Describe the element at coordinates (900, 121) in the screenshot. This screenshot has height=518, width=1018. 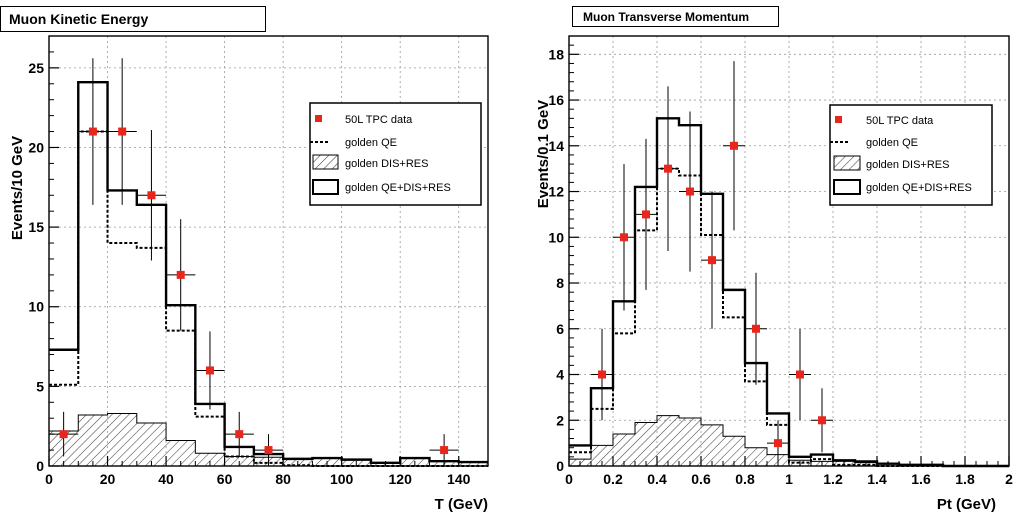
I see `right-legend-data-label: 50L TPC data` at that location.